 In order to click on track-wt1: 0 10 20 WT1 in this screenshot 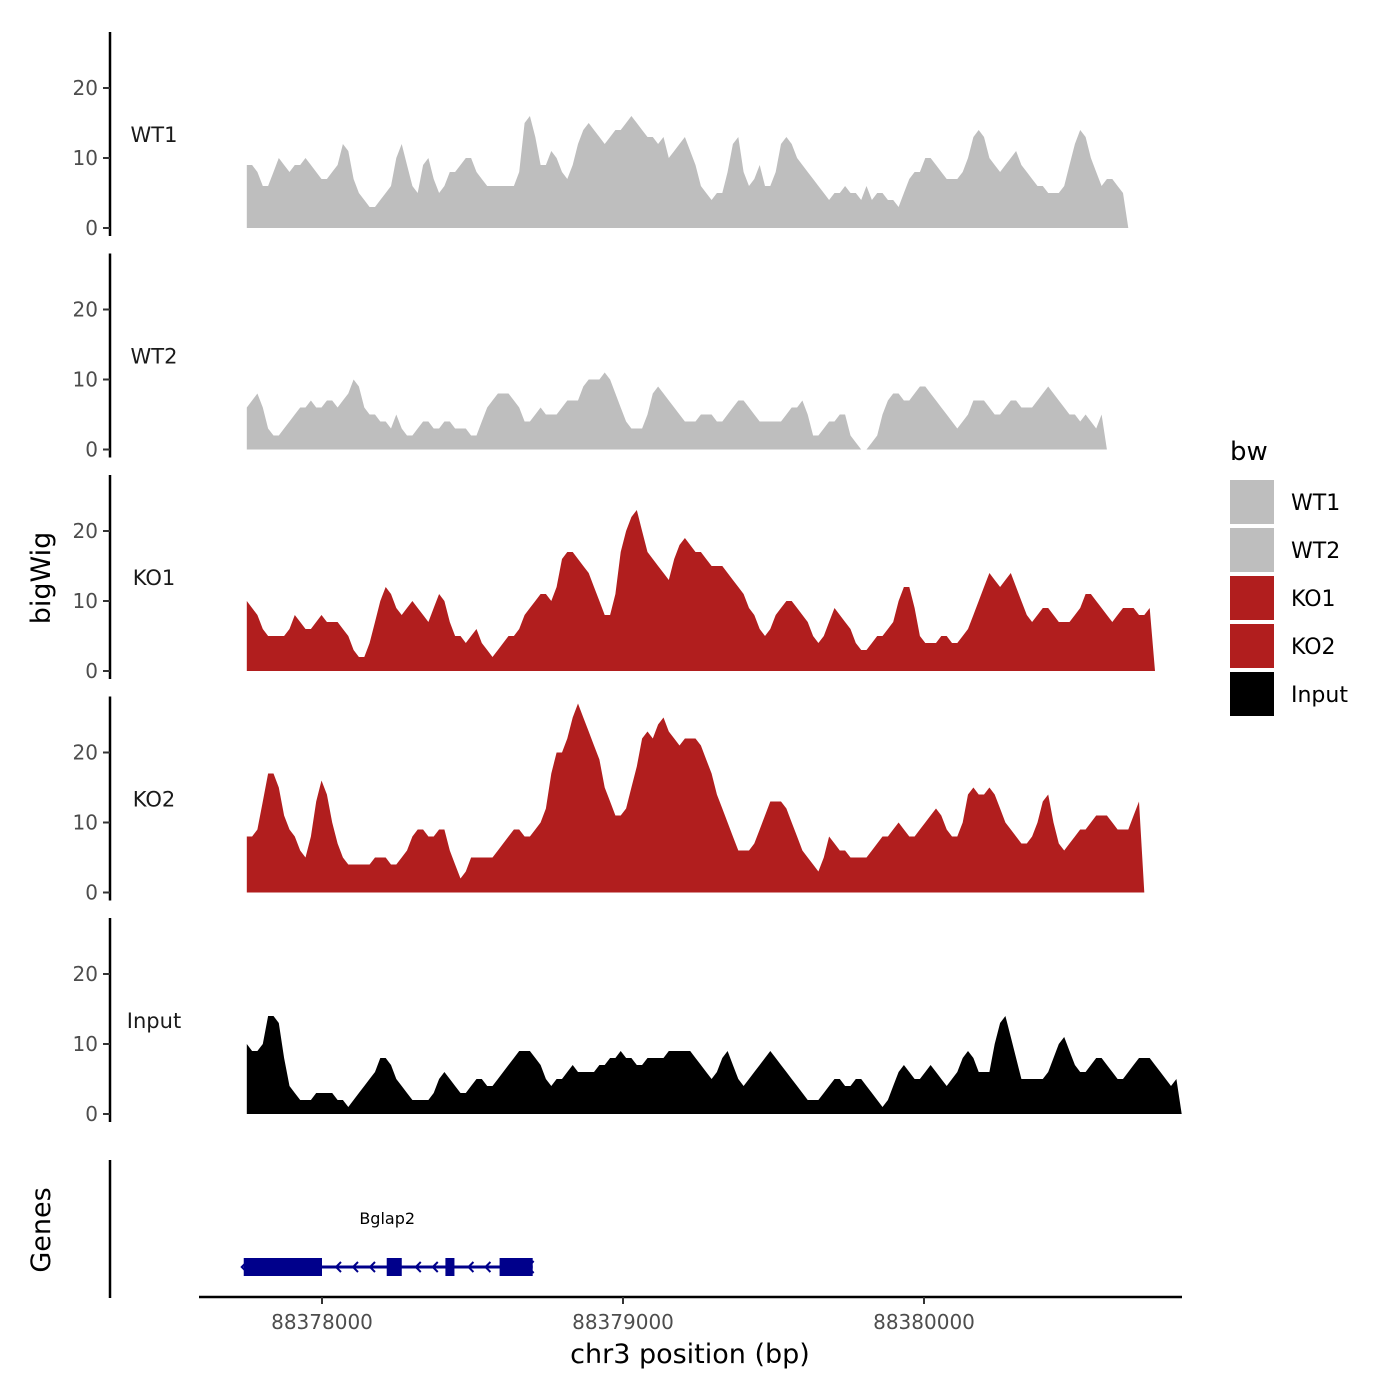, I will do `click(601, 136)`.